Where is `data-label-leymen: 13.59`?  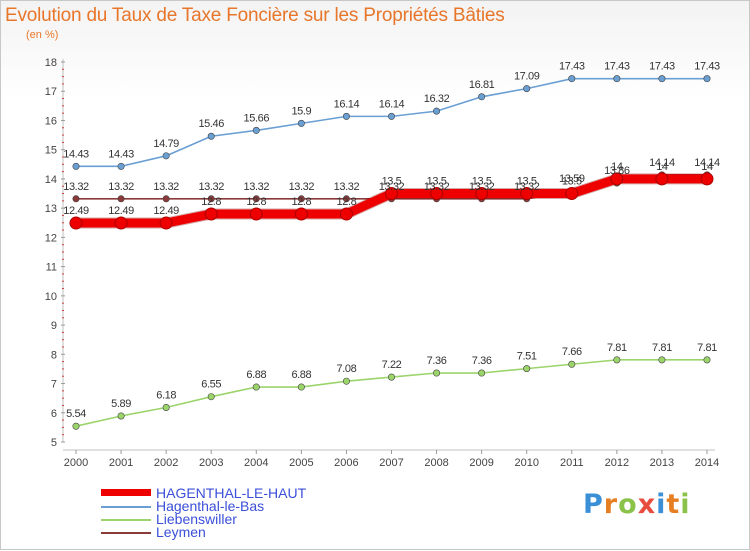 data-label-leymen: 13.59 is located at coordinates (572, 179).